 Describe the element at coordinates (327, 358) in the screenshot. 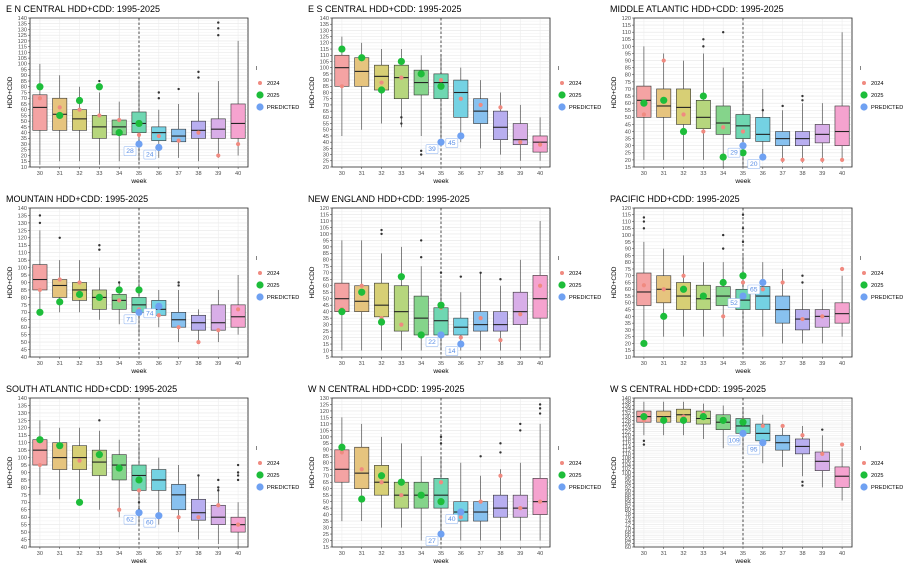

I see `y-tick-label: 5` at that location.